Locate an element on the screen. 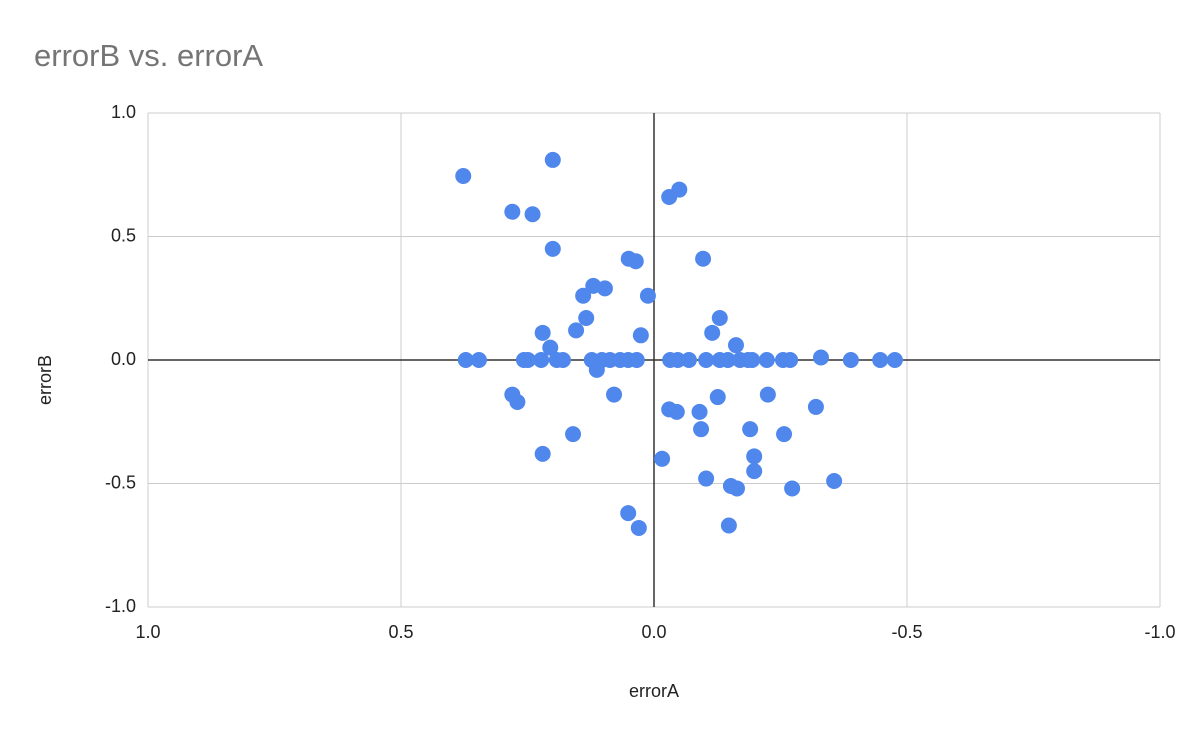 The image size is (1196, 742). x-tick-label: 0.0 is located at coordinates (653, 632).